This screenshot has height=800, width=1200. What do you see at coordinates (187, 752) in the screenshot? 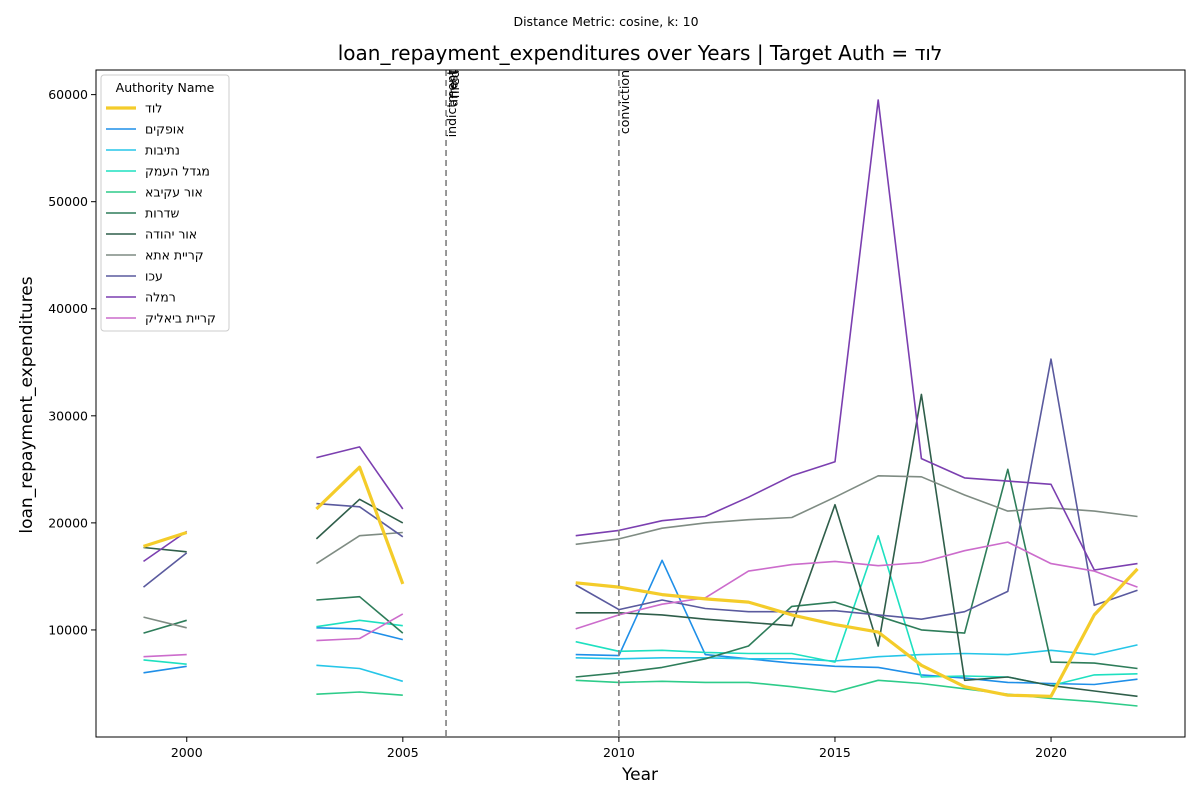
I see `x-tick-label-2000: 2000` at bounding box center [187, 752].